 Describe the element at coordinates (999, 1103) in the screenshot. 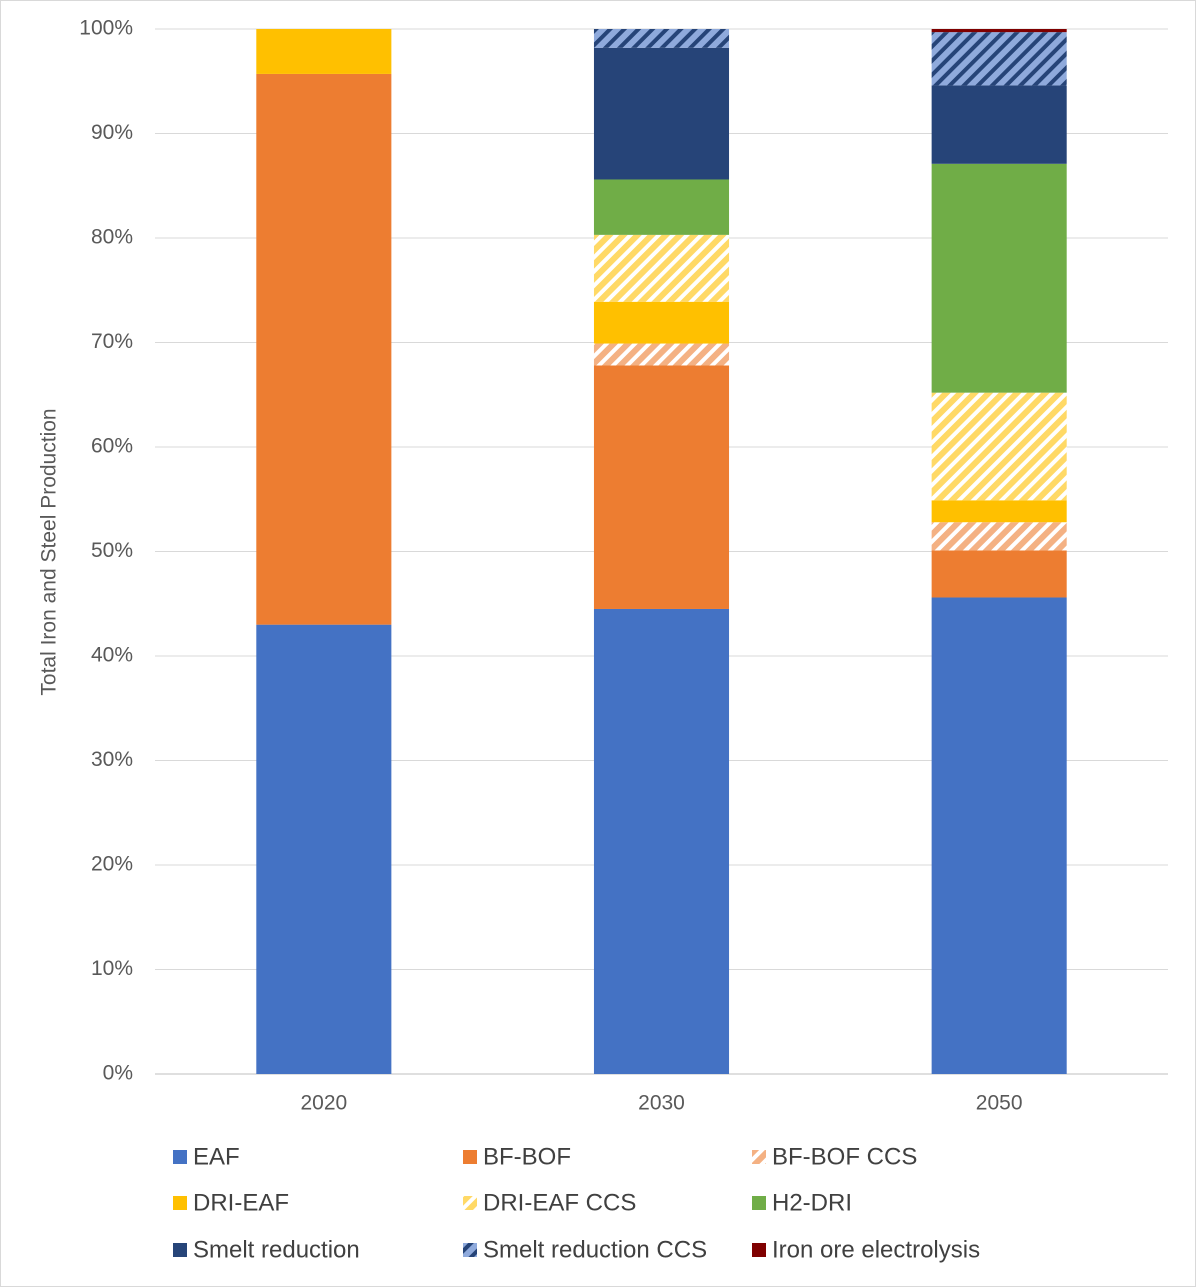

I see `x-tick-label: 2050` at that location.